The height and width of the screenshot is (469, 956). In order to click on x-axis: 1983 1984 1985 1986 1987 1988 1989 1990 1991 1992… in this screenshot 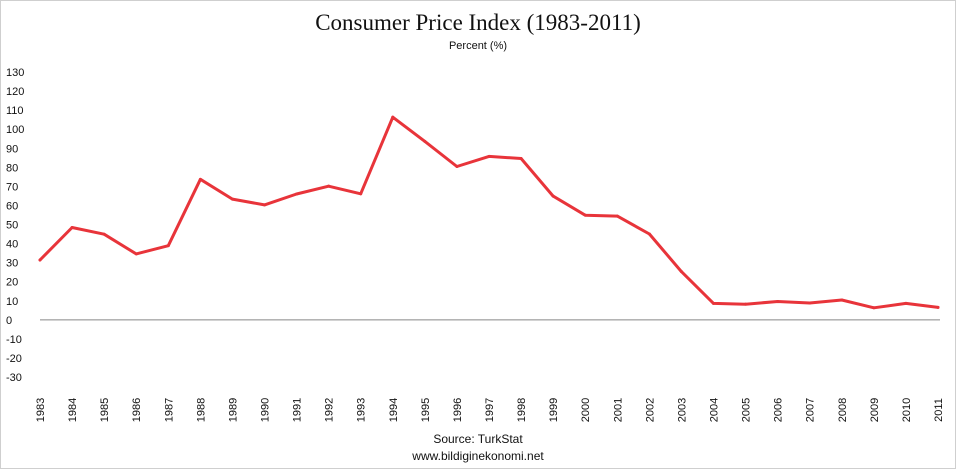, I will do `click(490, 410)`.